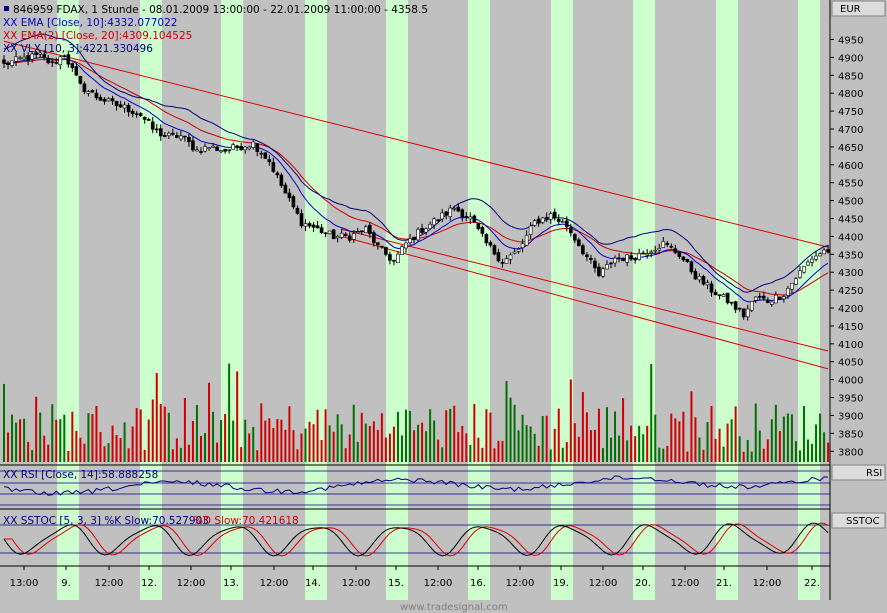 The width and height of the screenshot is (887, 613). Describe the element at coordinates (850, 202) in the screenshot. I see `price-tick-label: 4500` at that location.